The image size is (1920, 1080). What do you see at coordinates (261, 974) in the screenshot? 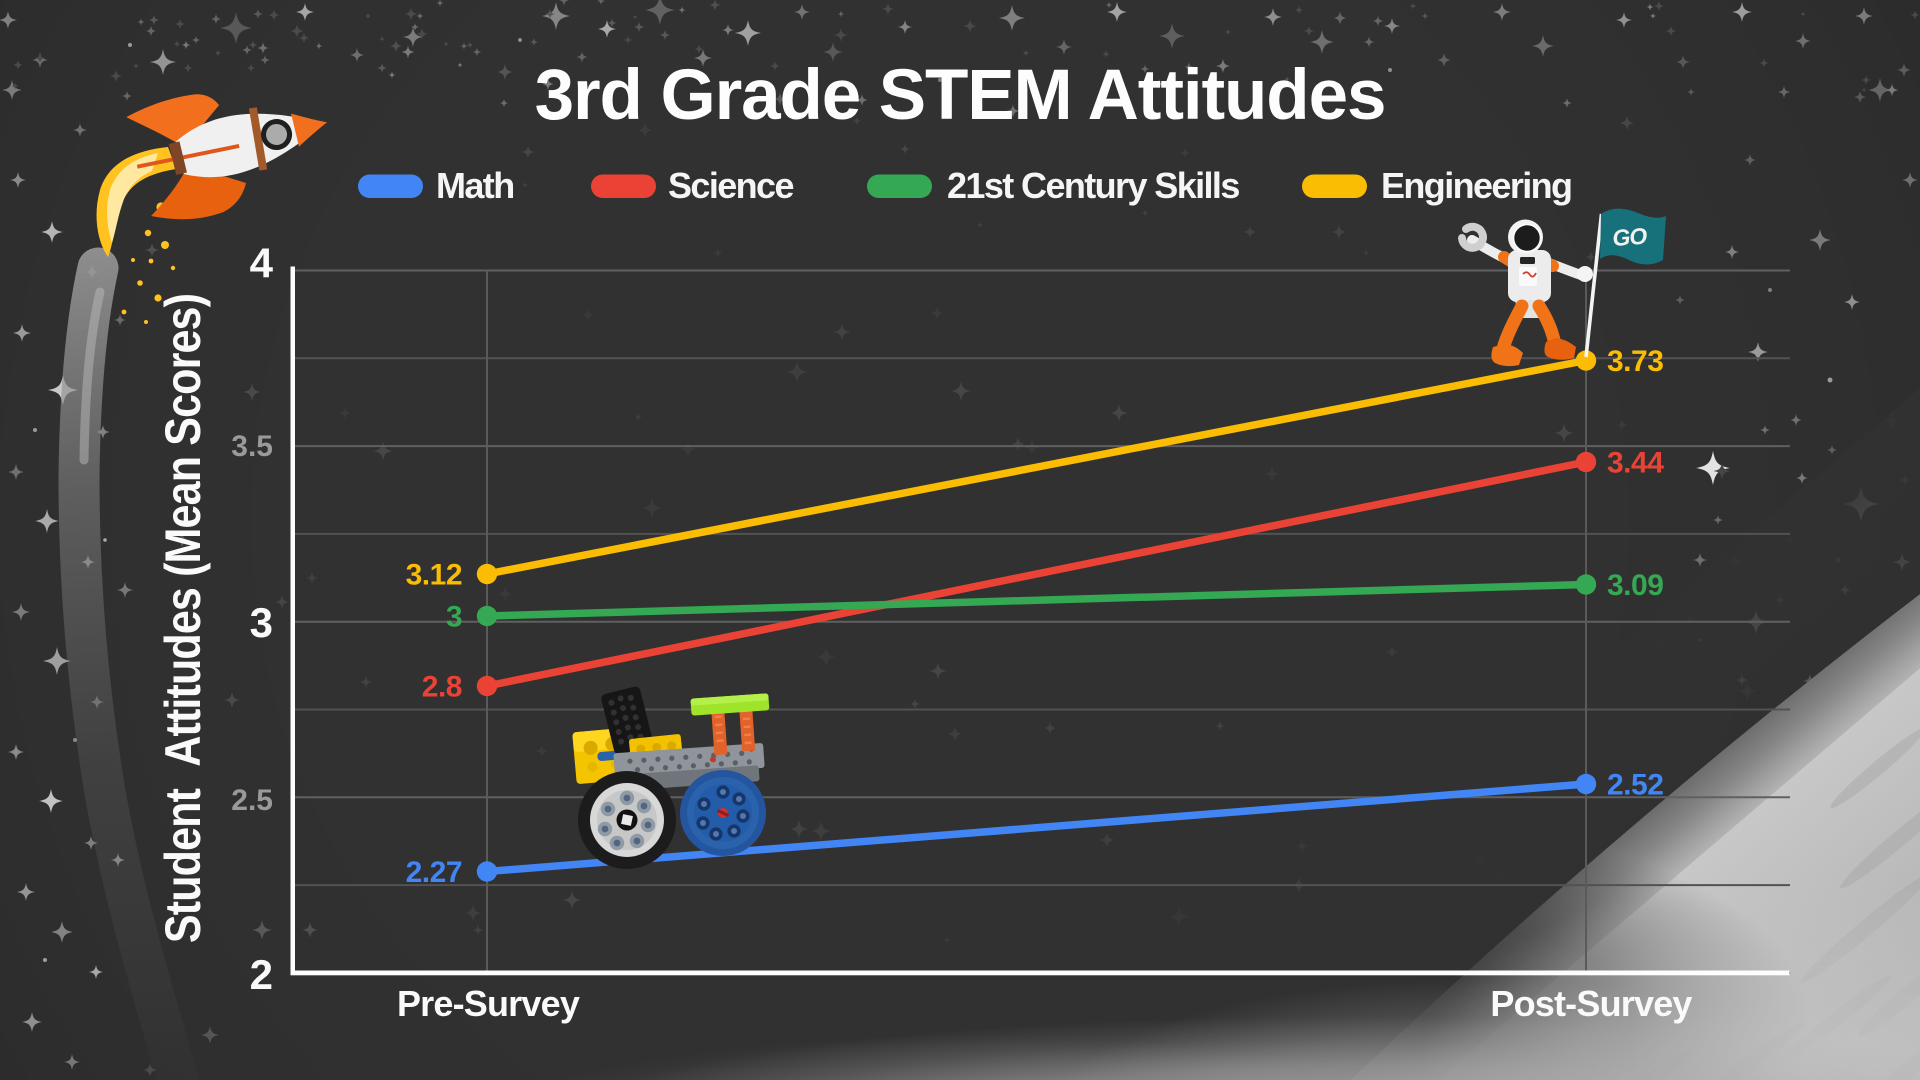
I see `svg-text: 2` at bounding box center [261, 974].